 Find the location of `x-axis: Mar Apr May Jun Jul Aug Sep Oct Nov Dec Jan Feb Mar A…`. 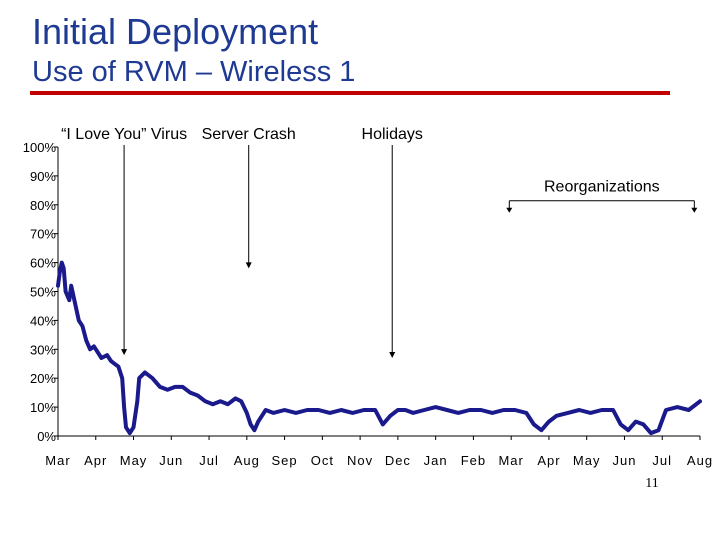

x-axis: Mar Apr May Jun Jul Aug Sep Oct Nov Dec Jan Feb Mar A… is located at coordinates (379, 451).